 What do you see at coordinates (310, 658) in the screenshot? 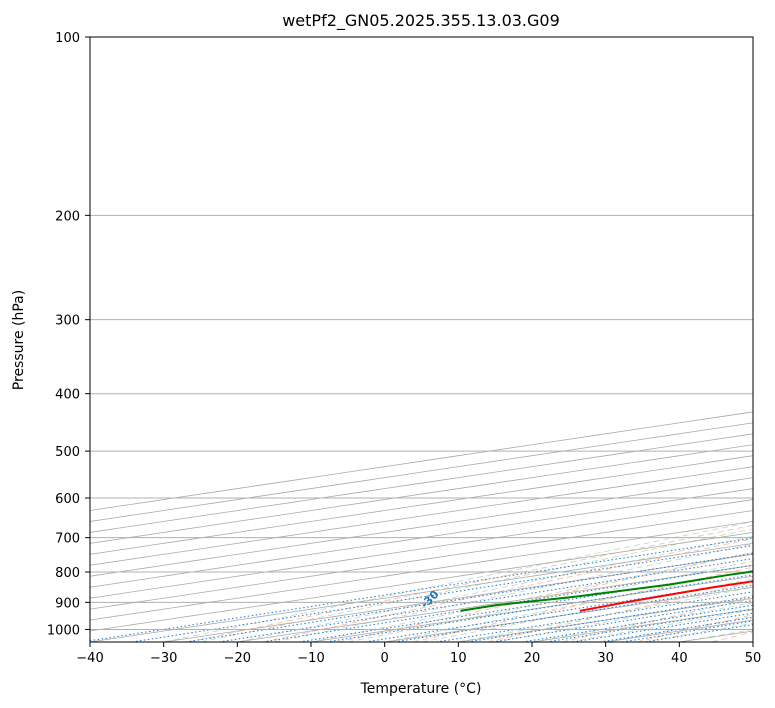
I see `x-tick-label: −10` at bounding box center [310, 658].